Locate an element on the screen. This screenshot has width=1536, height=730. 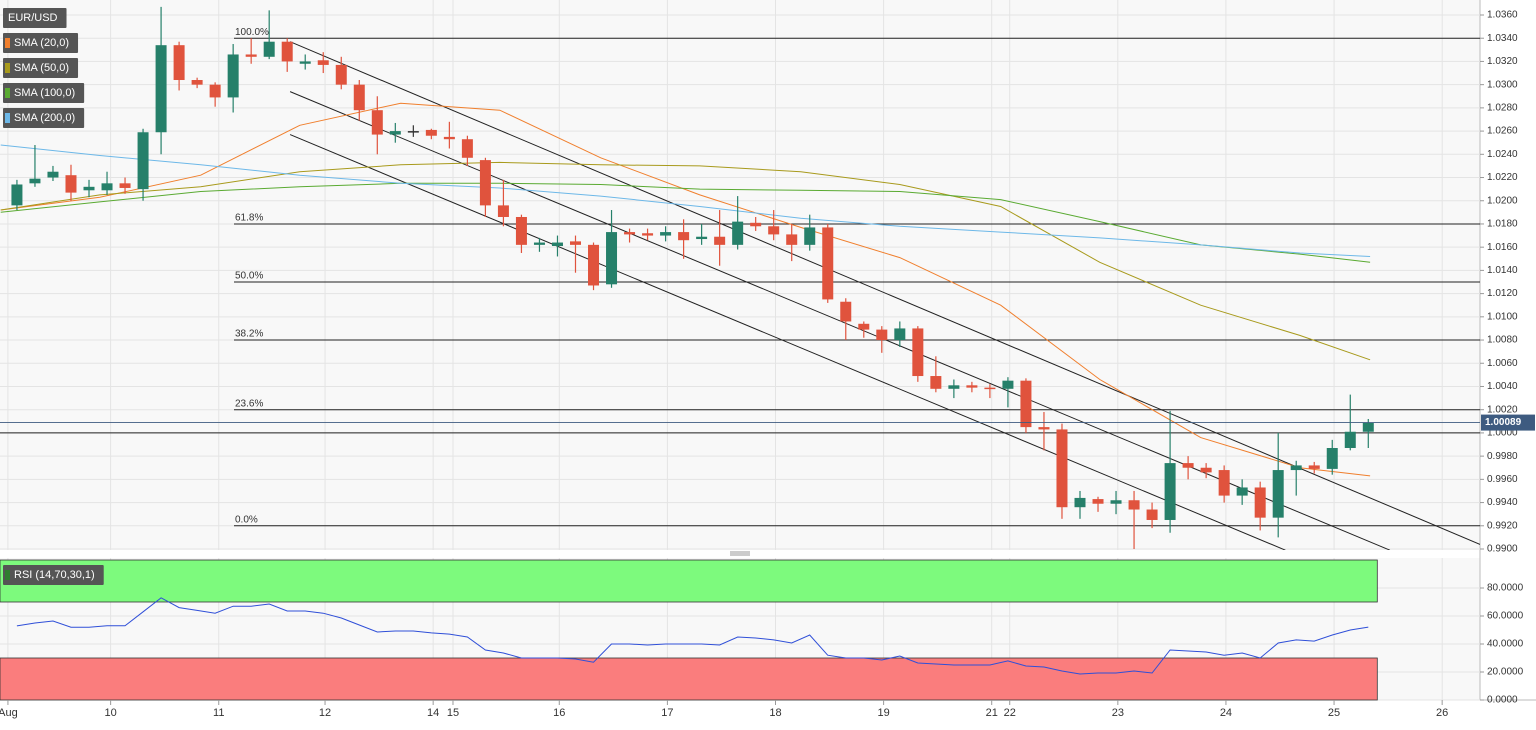
y-tick-label: 1.0360 is located at coordinates (1502, 15).